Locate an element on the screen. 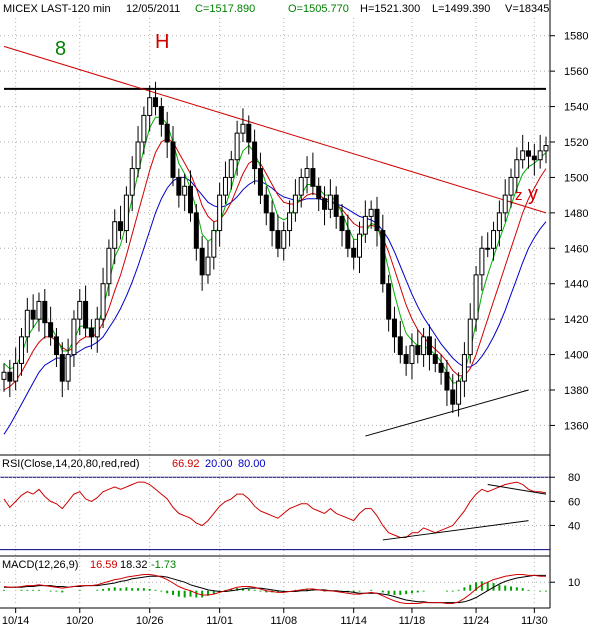  hist-value: -1.73 is located at coordinates (163, 565).